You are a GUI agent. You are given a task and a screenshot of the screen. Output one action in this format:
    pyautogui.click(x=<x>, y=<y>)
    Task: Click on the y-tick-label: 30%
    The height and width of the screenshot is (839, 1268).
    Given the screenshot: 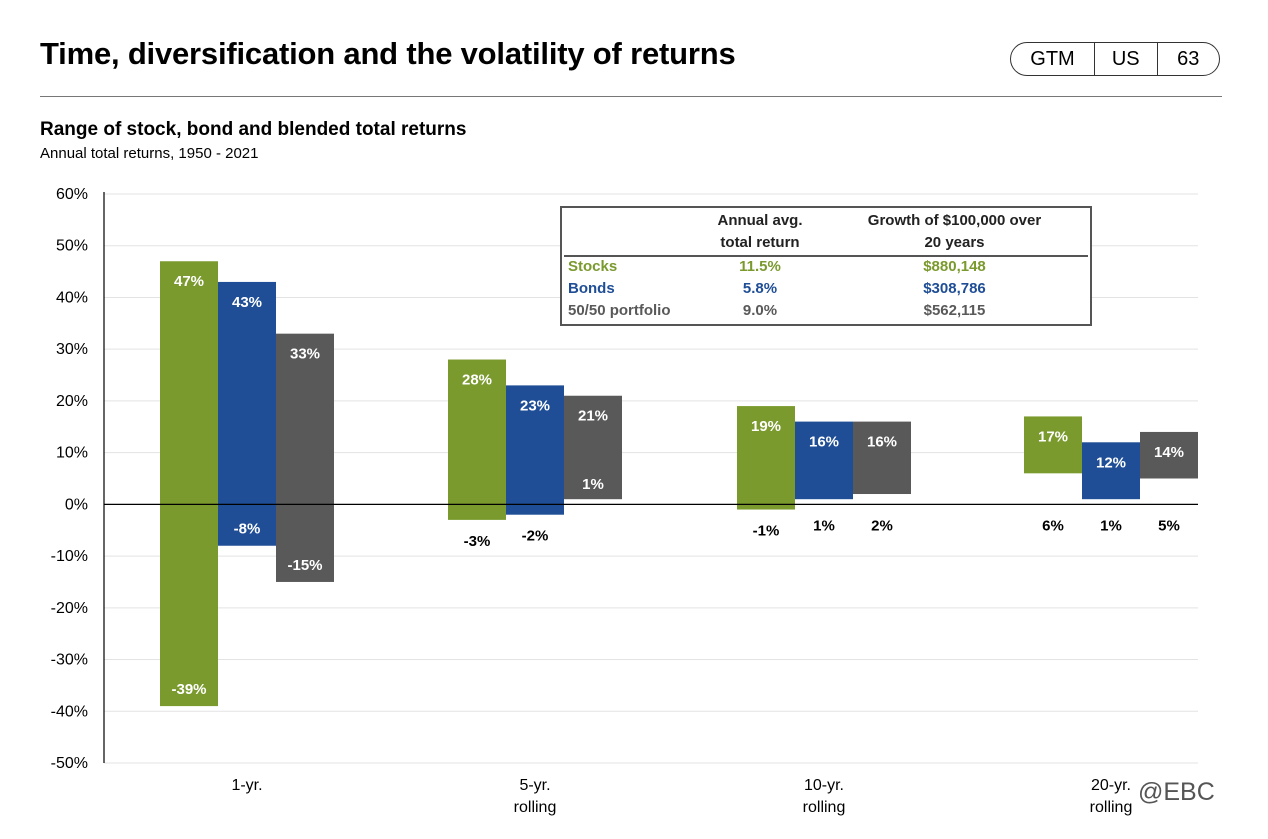 What is the action you would take?
    pyautogui.click(x=72, y=349)
    